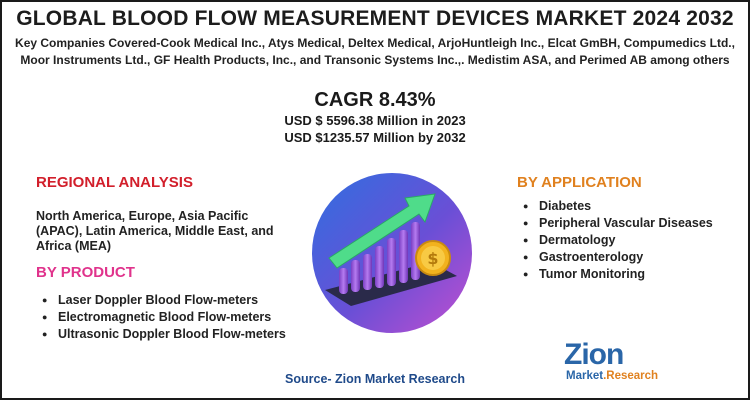 This screenshot has width=750, height=400. I want to click on zion-logo: Zion Market.Research, so click(611, 363).